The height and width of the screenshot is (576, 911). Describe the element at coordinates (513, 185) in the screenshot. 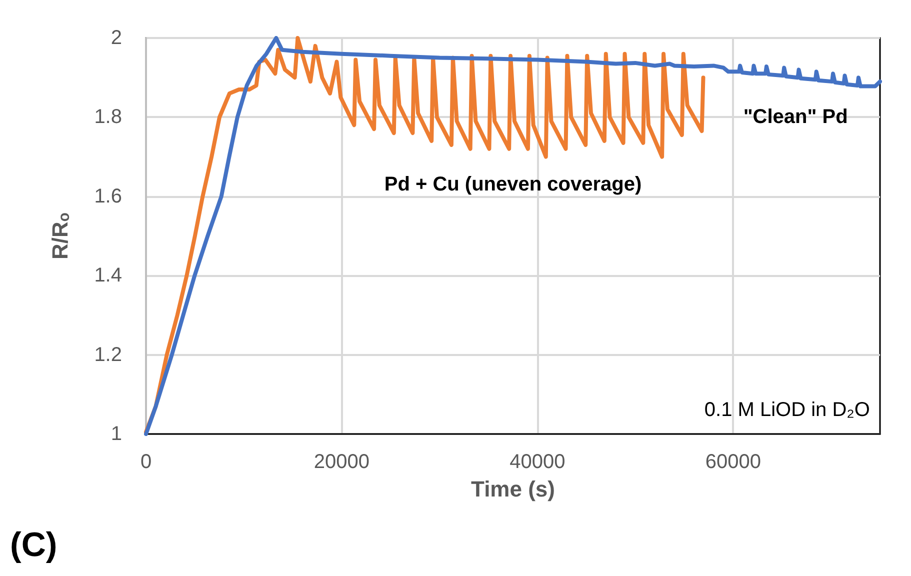

I see `series-label: Pd + Cu (uneven coverage)` at that location.